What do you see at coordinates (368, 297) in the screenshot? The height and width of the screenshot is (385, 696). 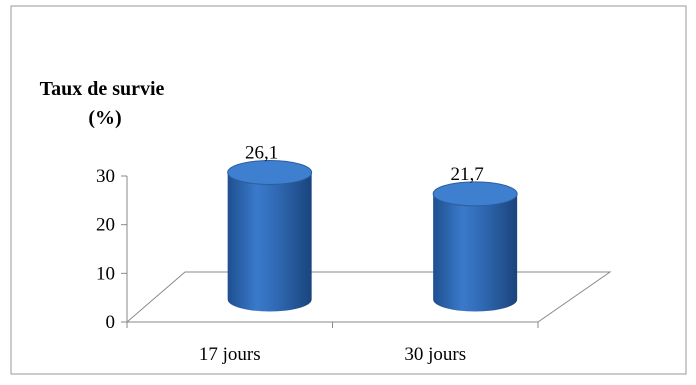 I see `floor-plane` at bounding box center [368, 297].